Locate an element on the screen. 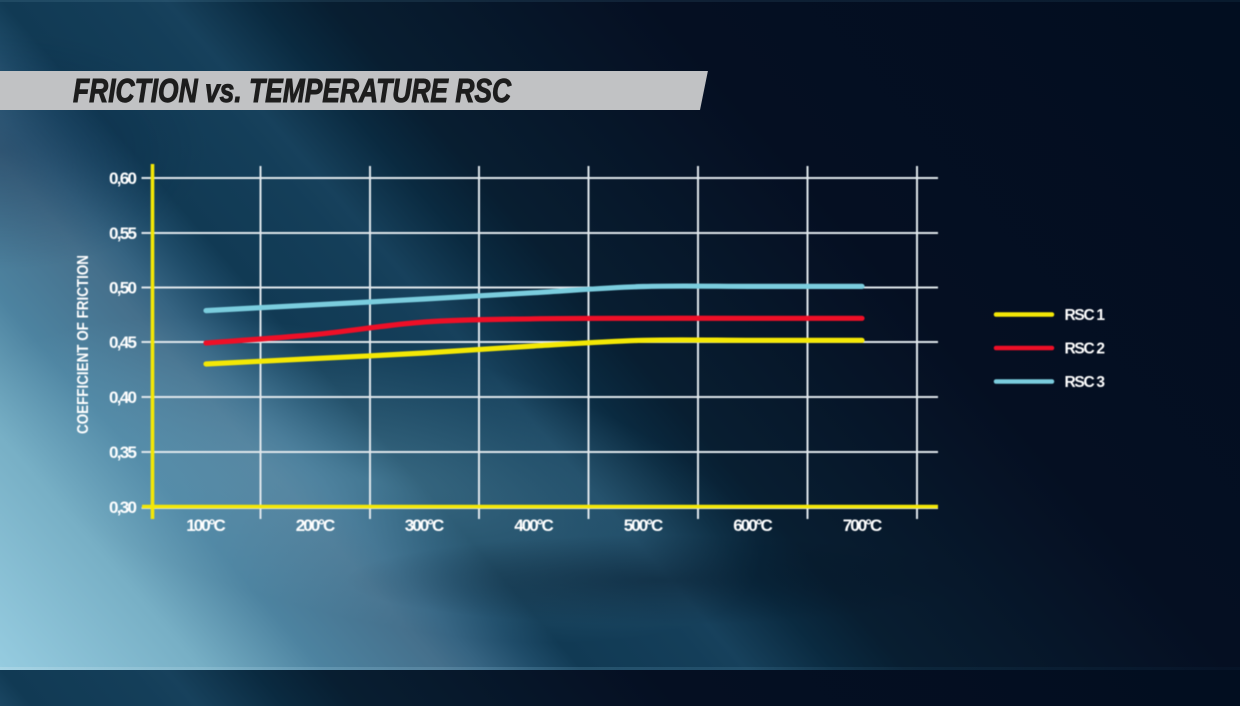  svg-text: 200°C is located at coordinates (316, 525).